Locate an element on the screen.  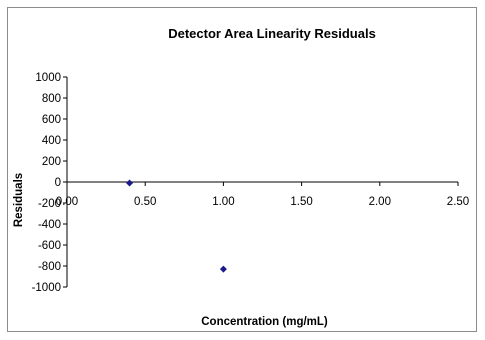
y-tick-label: 400 is located at coordinates (51, 141).